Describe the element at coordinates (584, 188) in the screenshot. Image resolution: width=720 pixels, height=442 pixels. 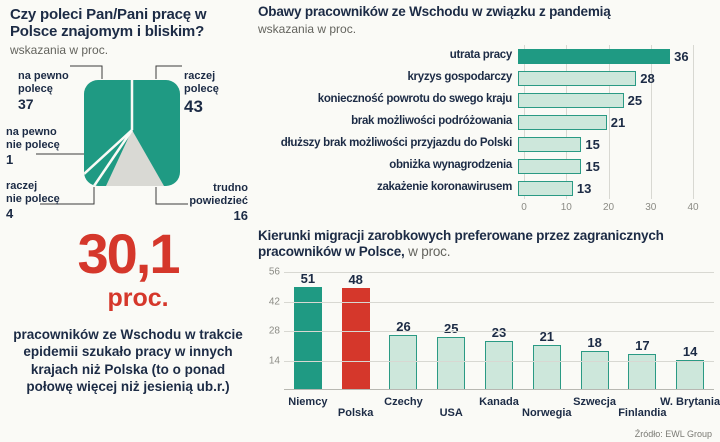
I see `bar-value: 13` at that location.